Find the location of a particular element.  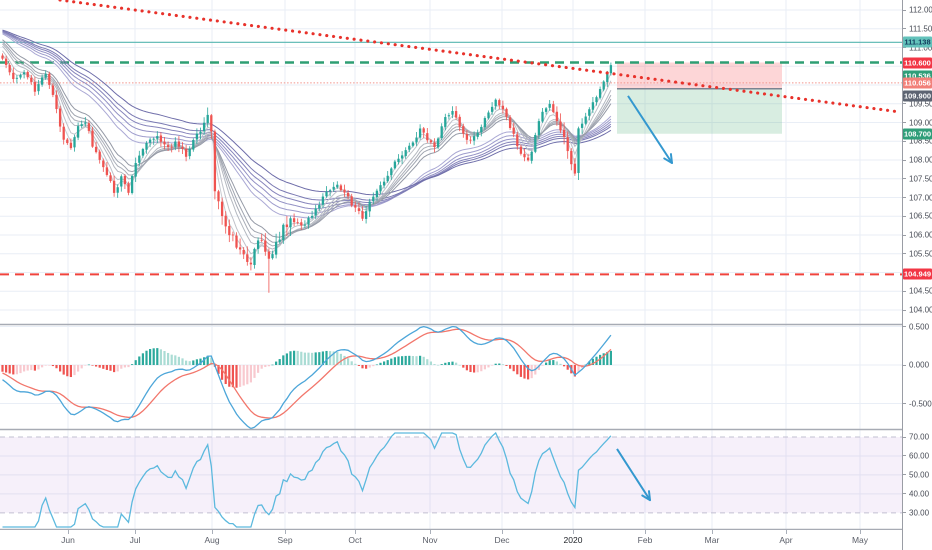

price-badge-111.138: 111.138 is located at coordinates (917, 42).